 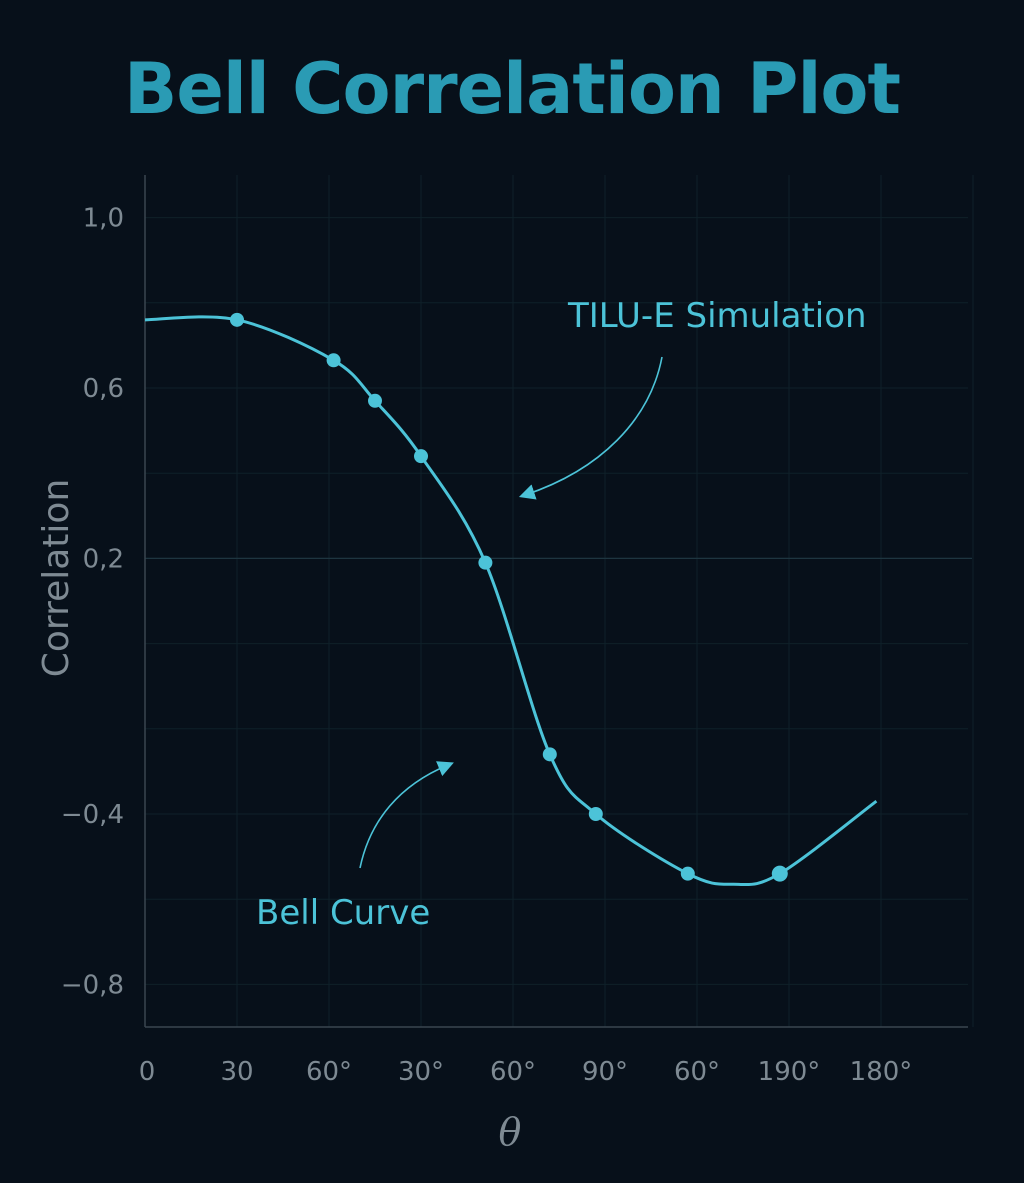 I want to click on y-tick-label: −0,4, so click(x=92, y=815).